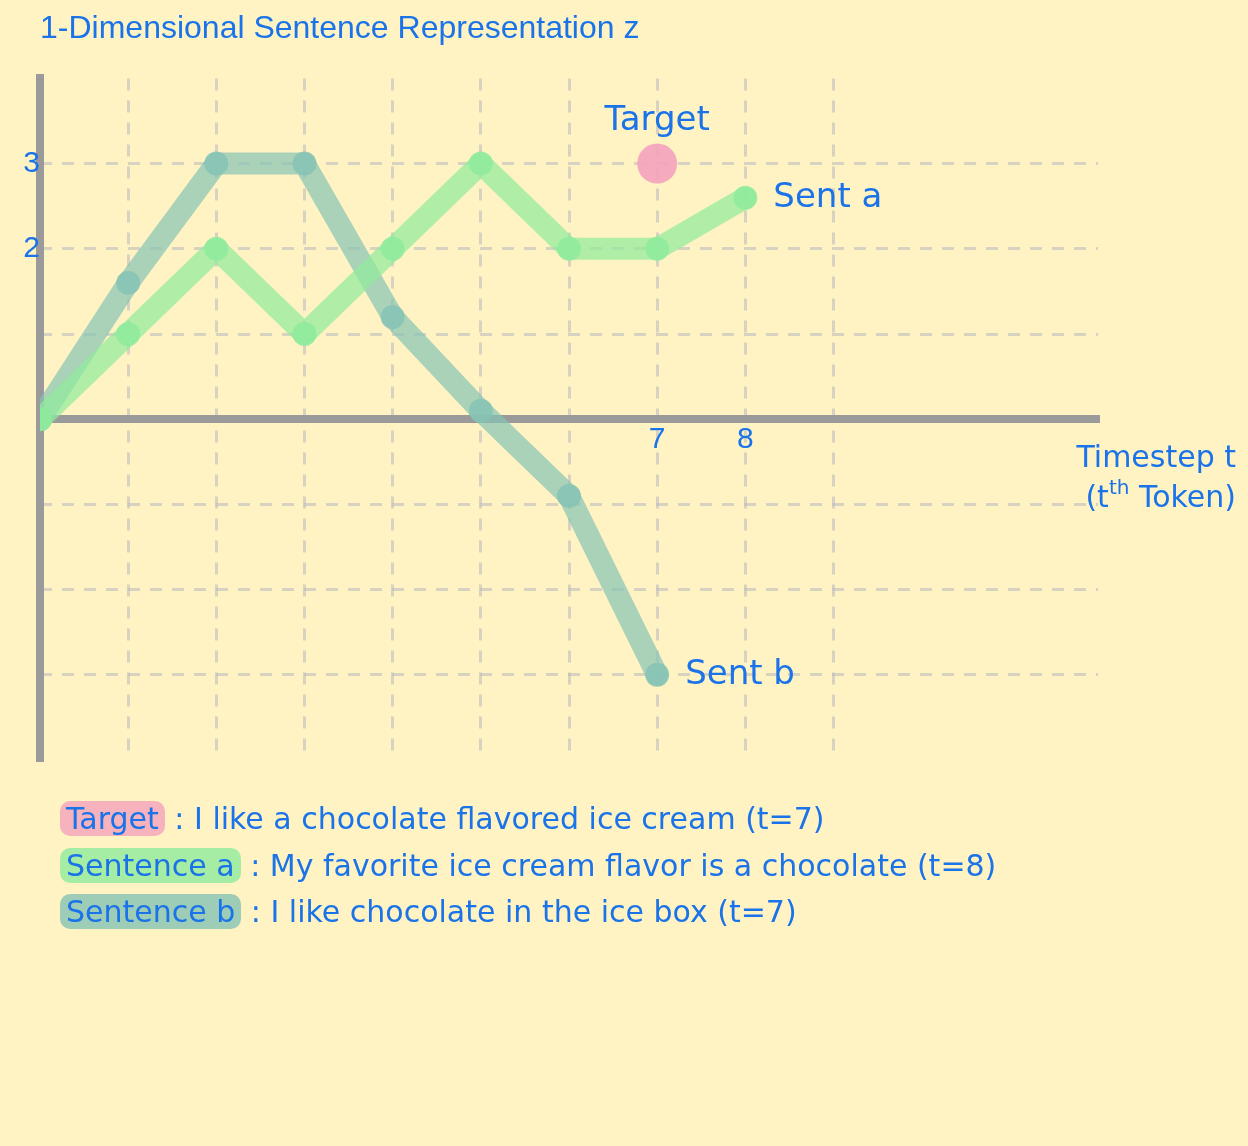  Describe the element at coordinates (656, 118) in the screenshot. I see `series-label: Target` at that location.